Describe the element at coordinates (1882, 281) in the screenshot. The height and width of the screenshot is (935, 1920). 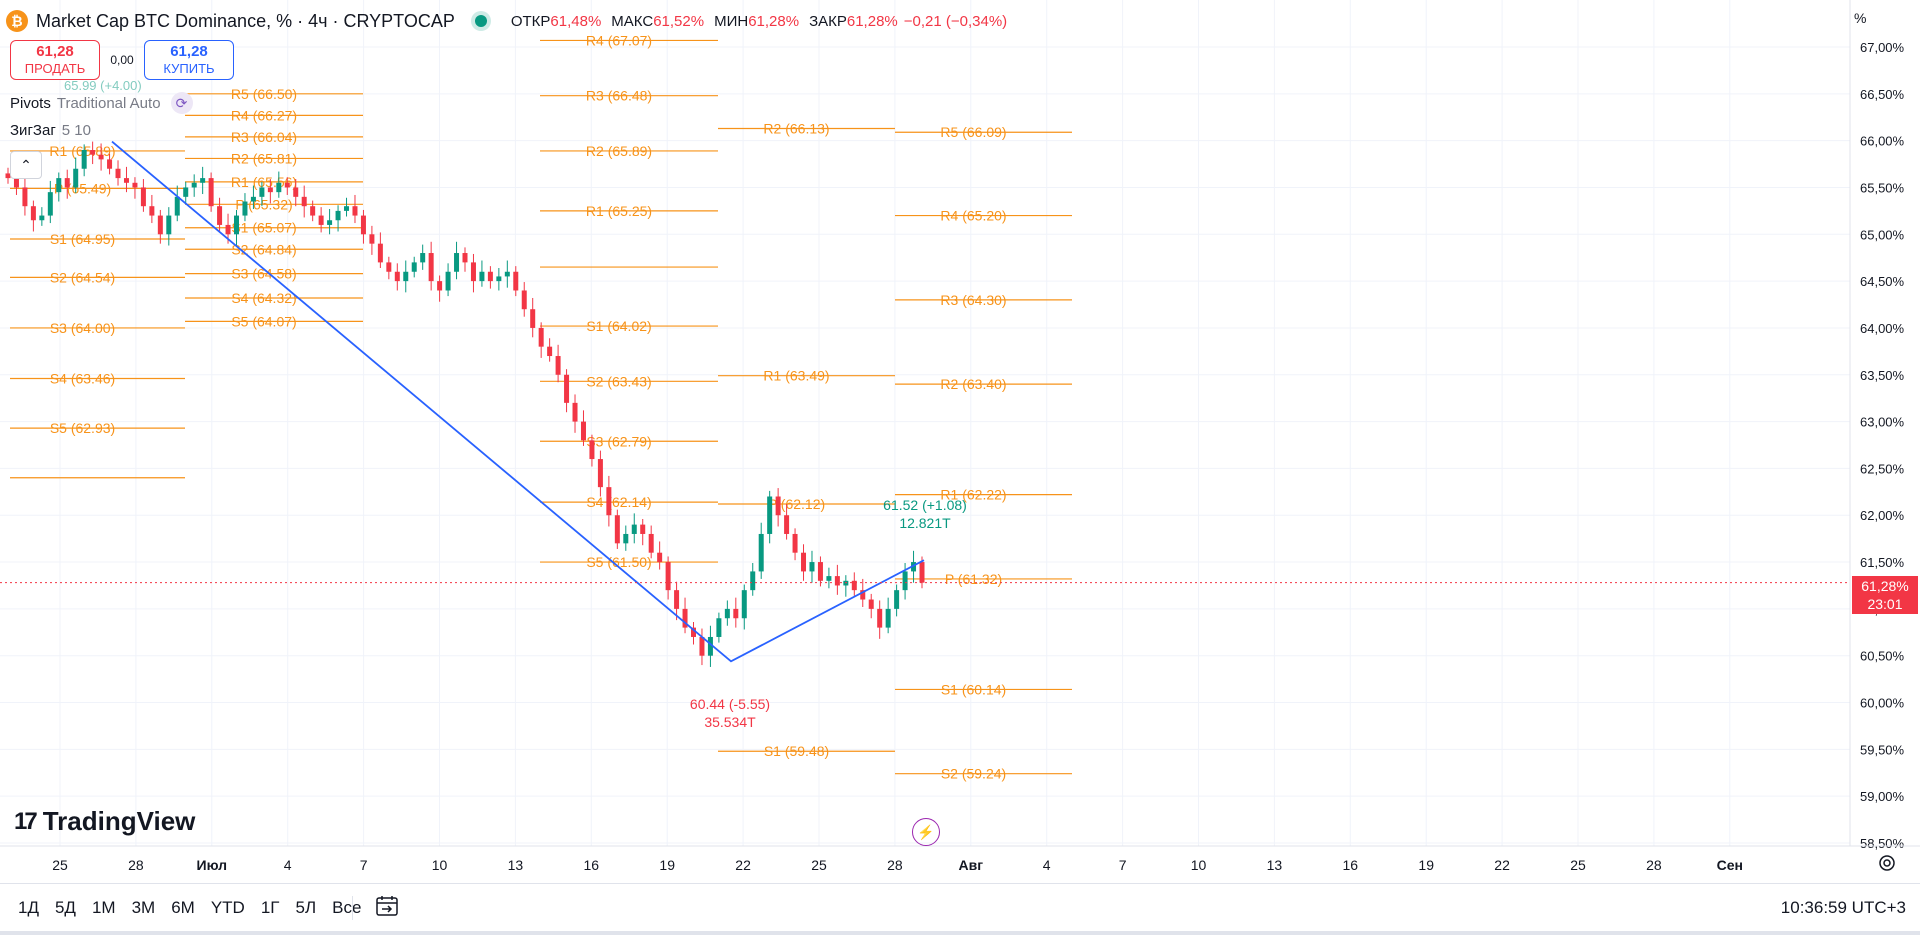
I see `y-tick-label: 64,50%` at that location.